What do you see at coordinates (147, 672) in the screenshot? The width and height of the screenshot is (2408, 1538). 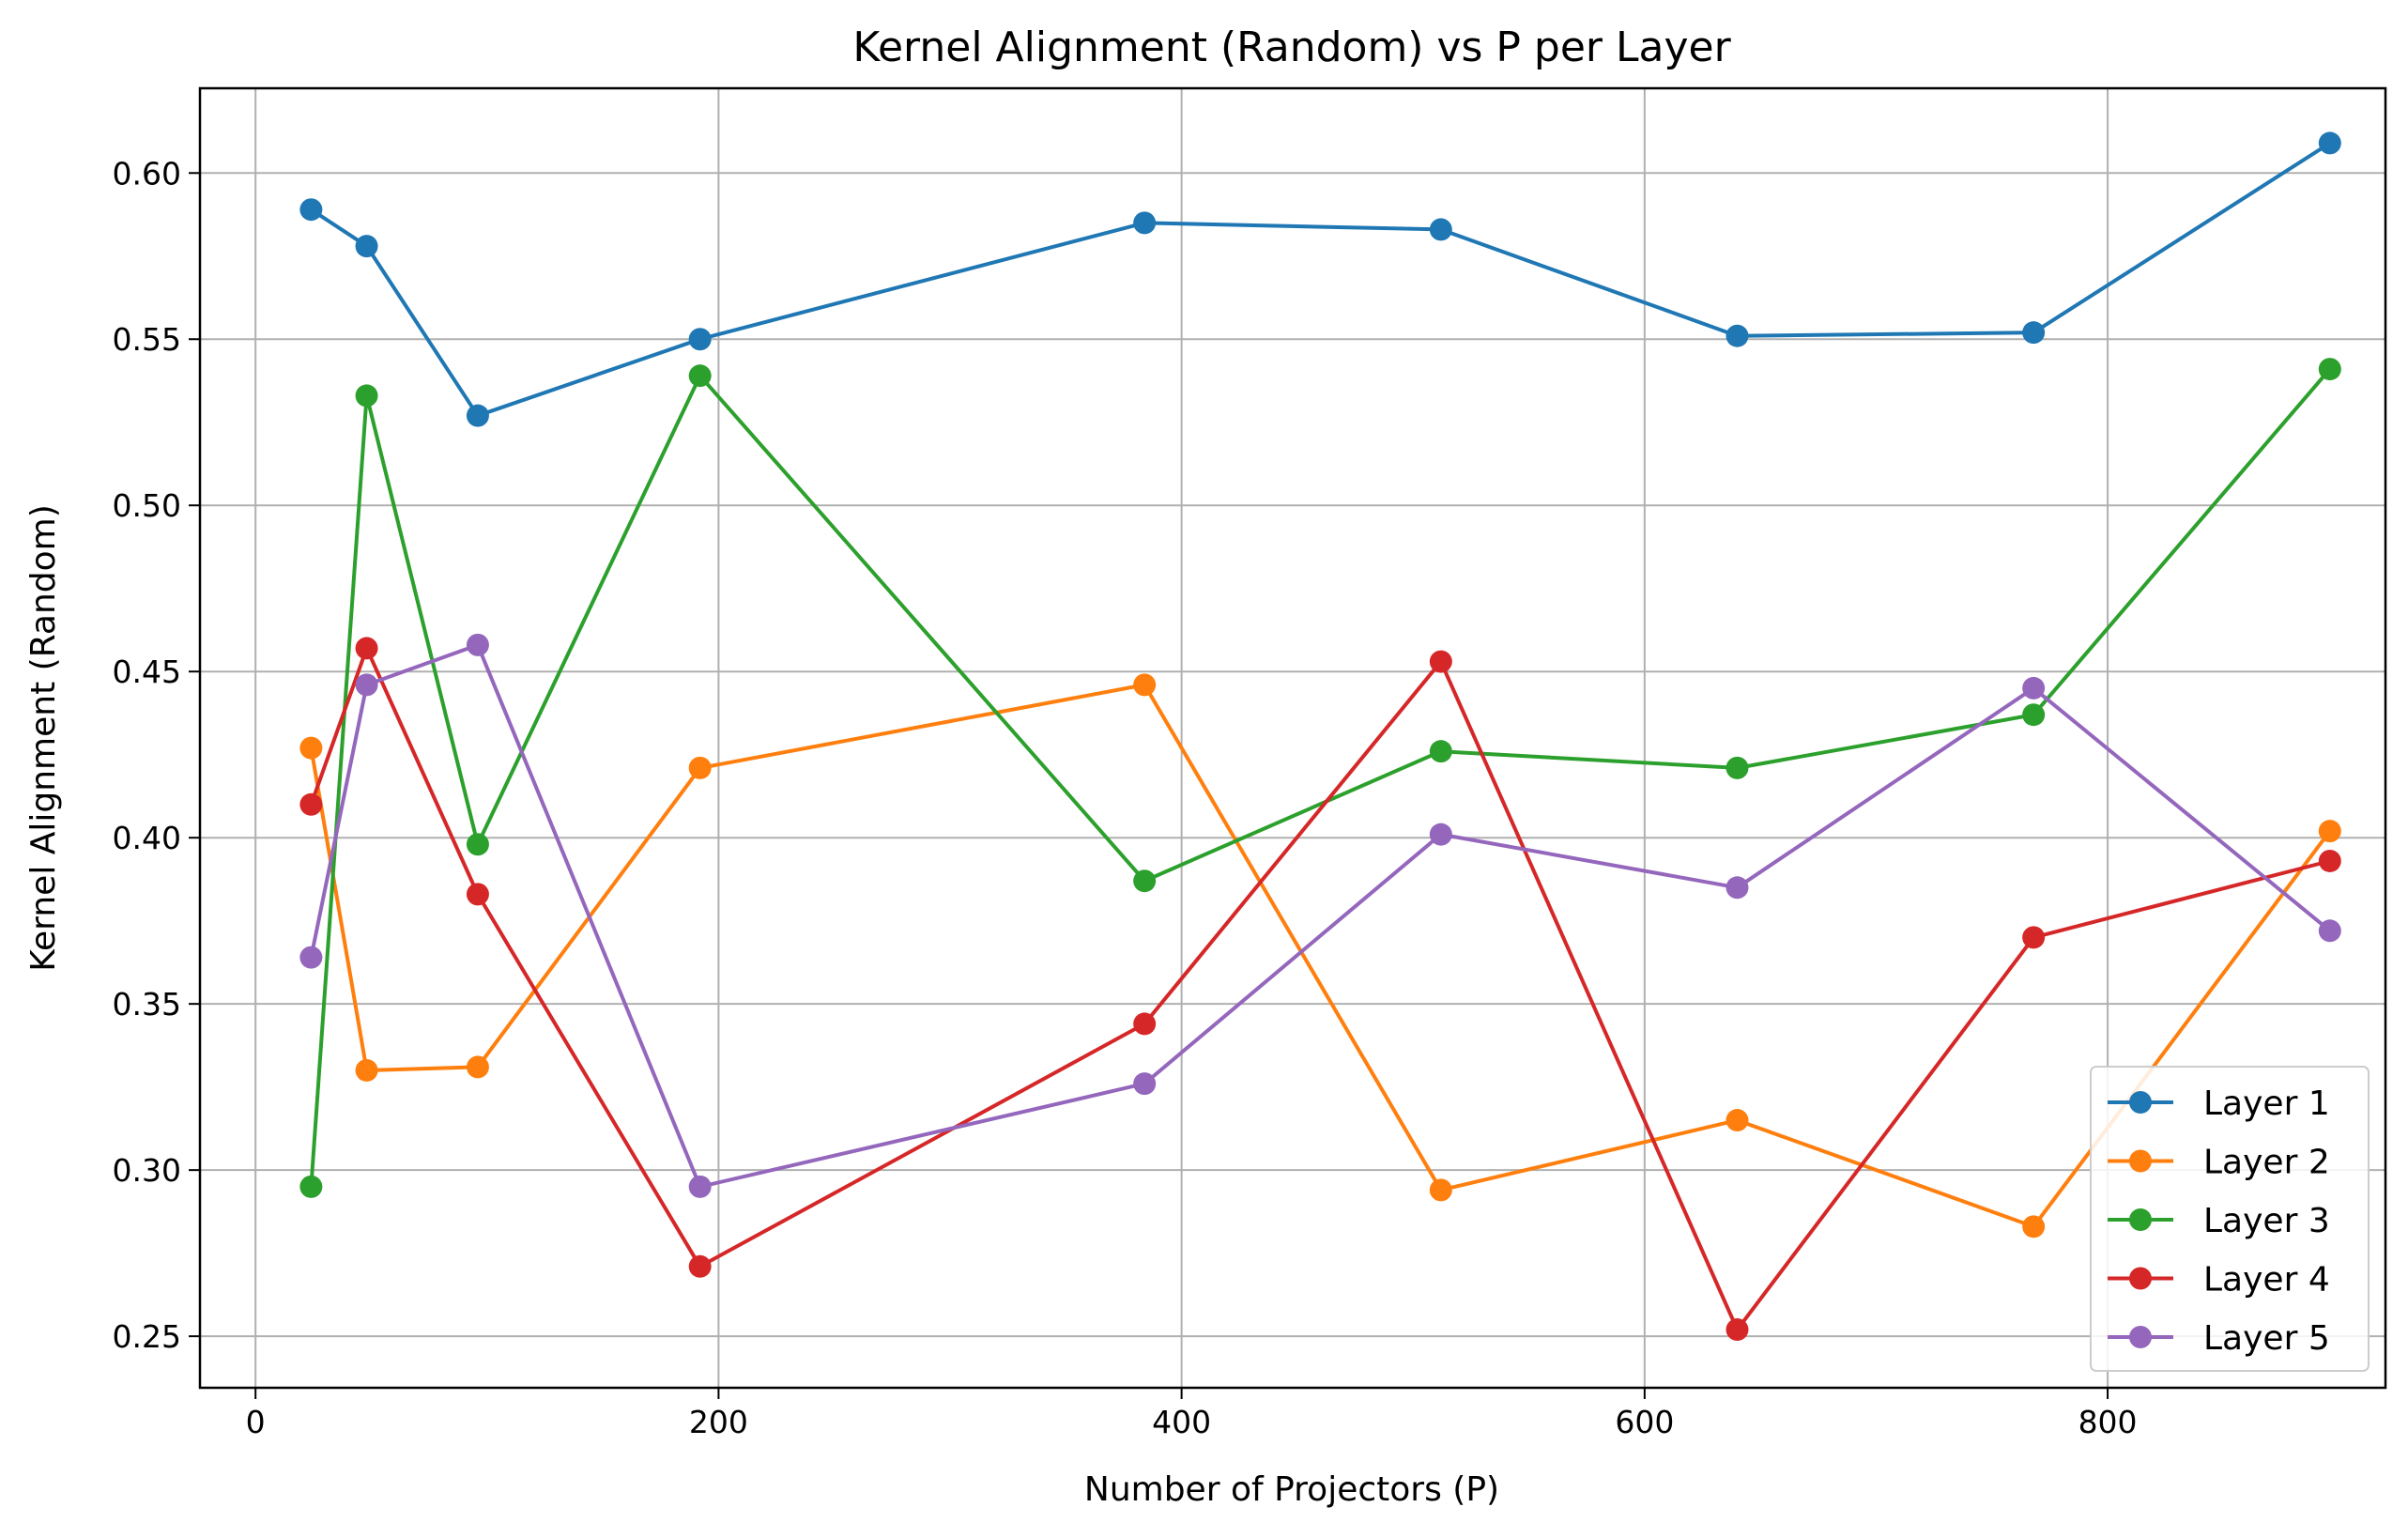 I see `y-tick-label: 0.45` at bounding box center [147, 672].